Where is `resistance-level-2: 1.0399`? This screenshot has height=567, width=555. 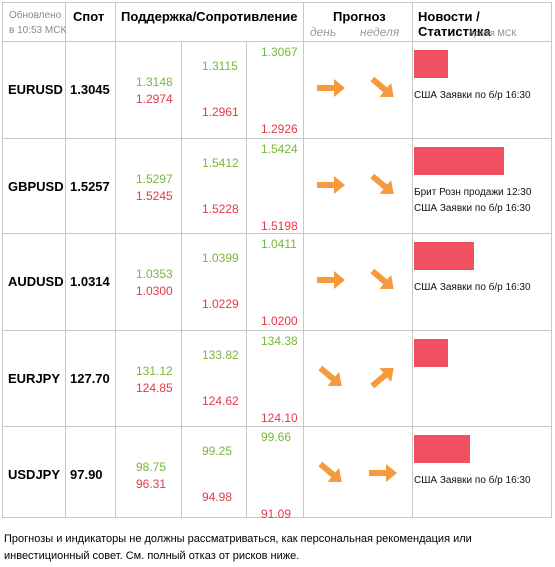
resistance-level-2: 1.0399 is located at coordinates (220, 258).